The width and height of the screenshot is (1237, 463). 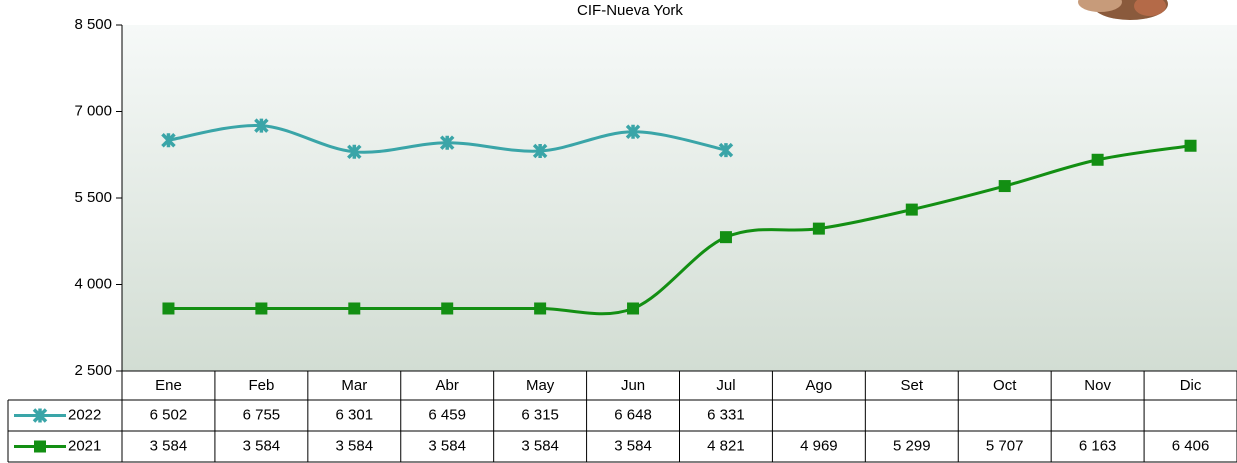 What do you see at coordinates (726, 445) in the screenshot?
I see `table-value: 4 821` at bounding box center [726, 445].